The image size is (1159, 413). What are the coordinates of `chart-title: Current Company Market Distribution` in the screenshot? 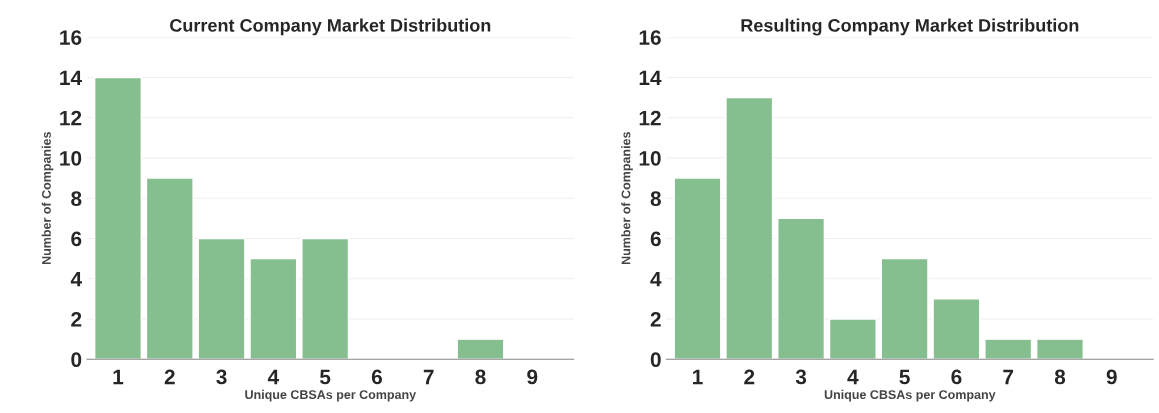 It's located at (330, 27).